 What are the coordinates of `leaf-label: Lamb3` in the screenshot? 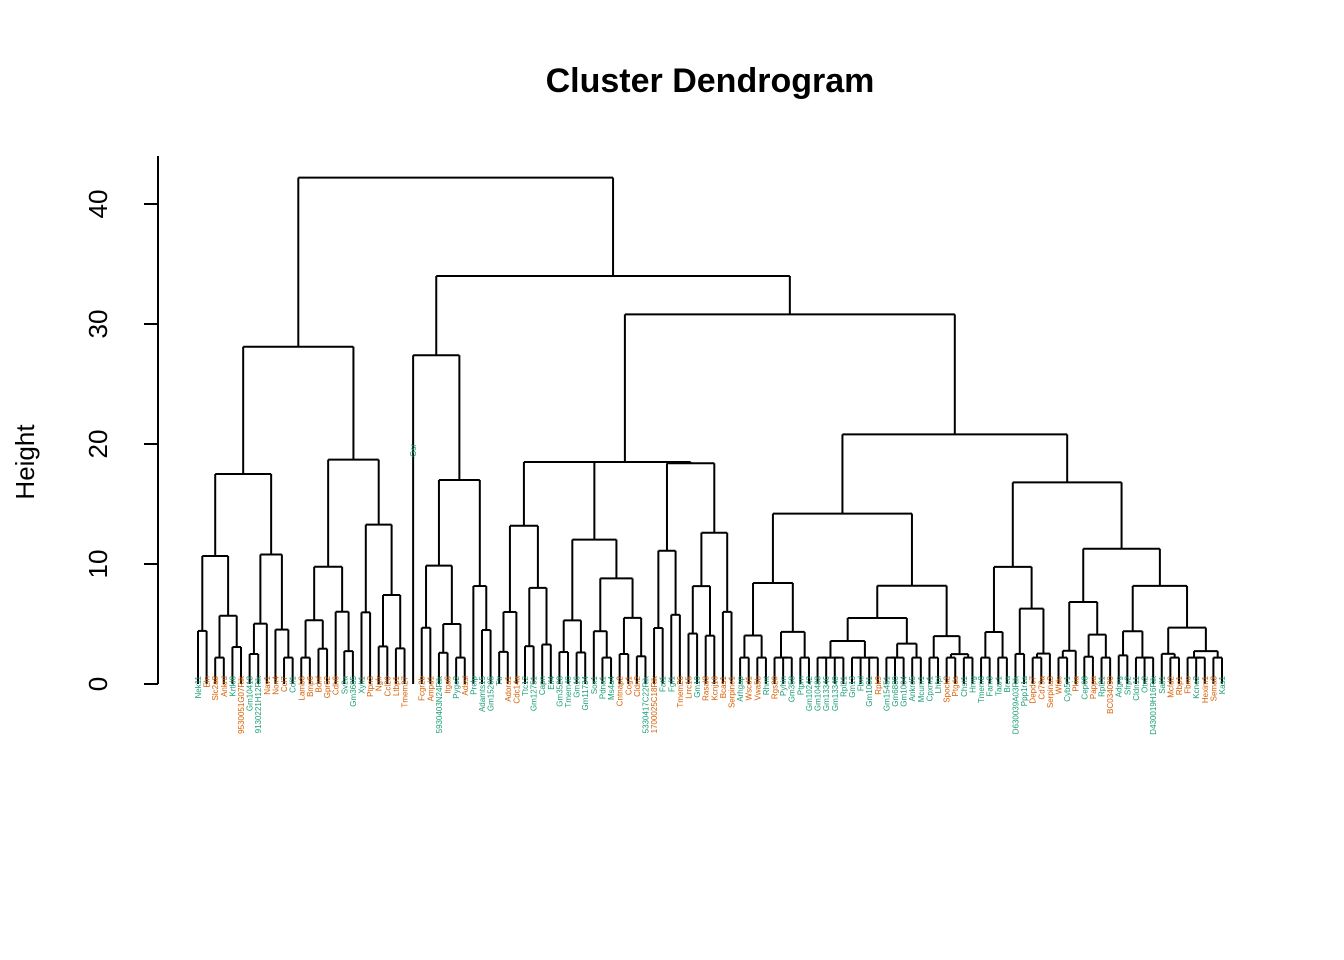 It's located at (301, 687).